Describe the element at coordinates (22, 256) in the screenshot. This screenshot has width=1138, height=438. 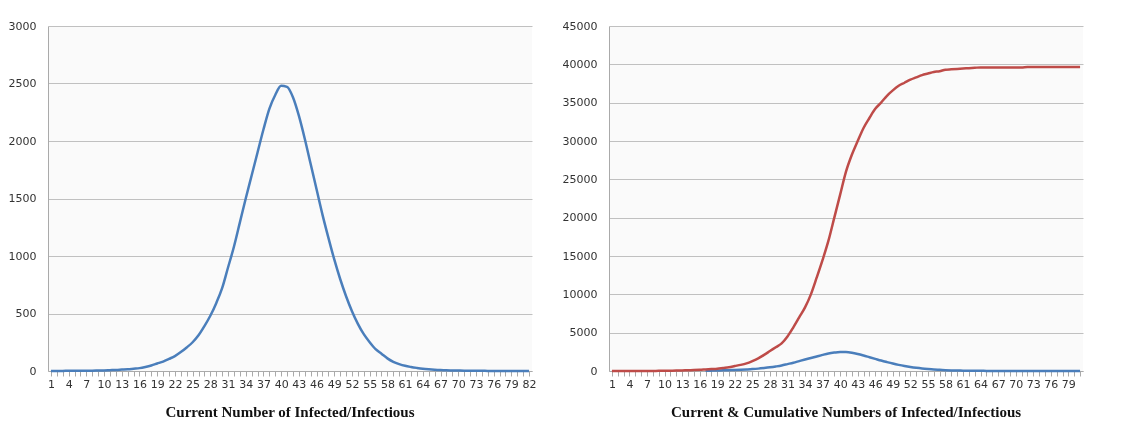
I see `y-tick-label: 1000` at that location.